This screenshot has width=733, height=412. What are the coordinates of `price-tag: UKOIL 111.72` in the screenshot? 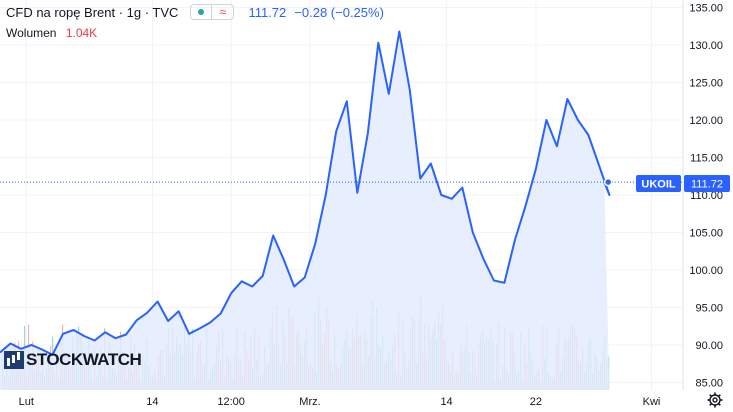 It's located at (683, 183).